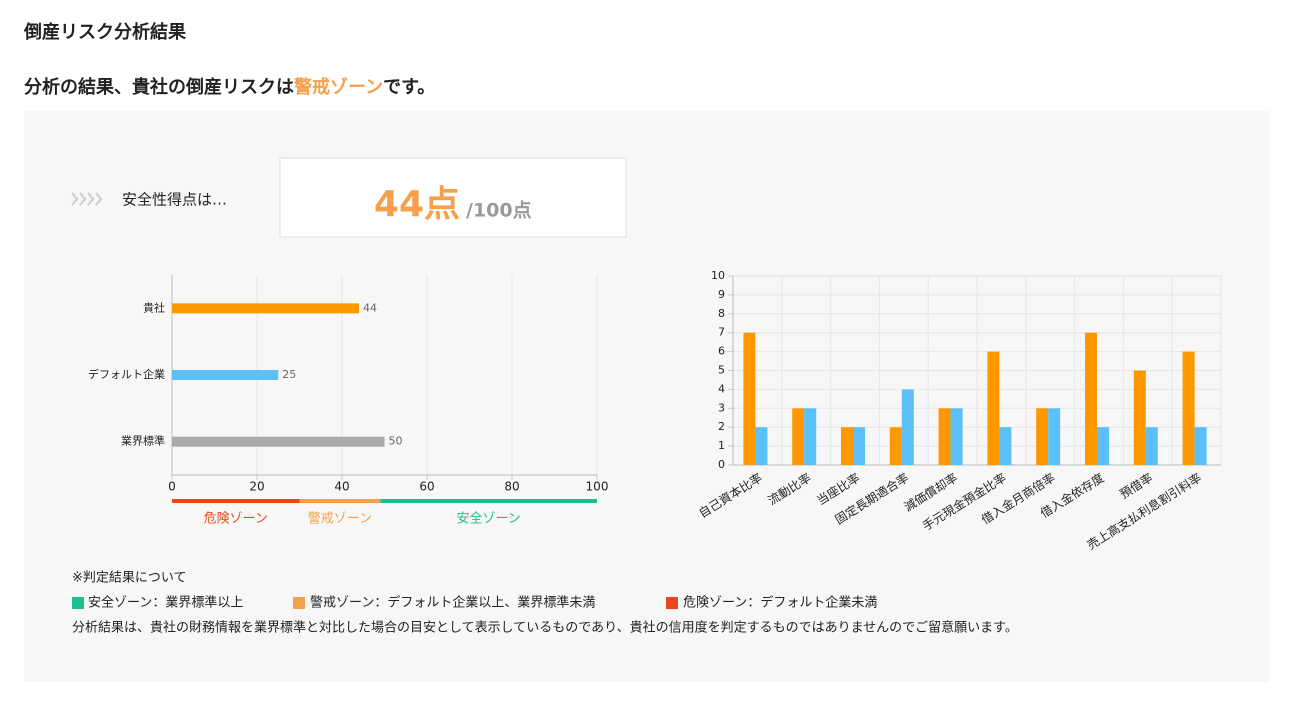  Describe the element at coordinates (721, 407) in the screenshot. I see `y-tick-label: 3` at that location.